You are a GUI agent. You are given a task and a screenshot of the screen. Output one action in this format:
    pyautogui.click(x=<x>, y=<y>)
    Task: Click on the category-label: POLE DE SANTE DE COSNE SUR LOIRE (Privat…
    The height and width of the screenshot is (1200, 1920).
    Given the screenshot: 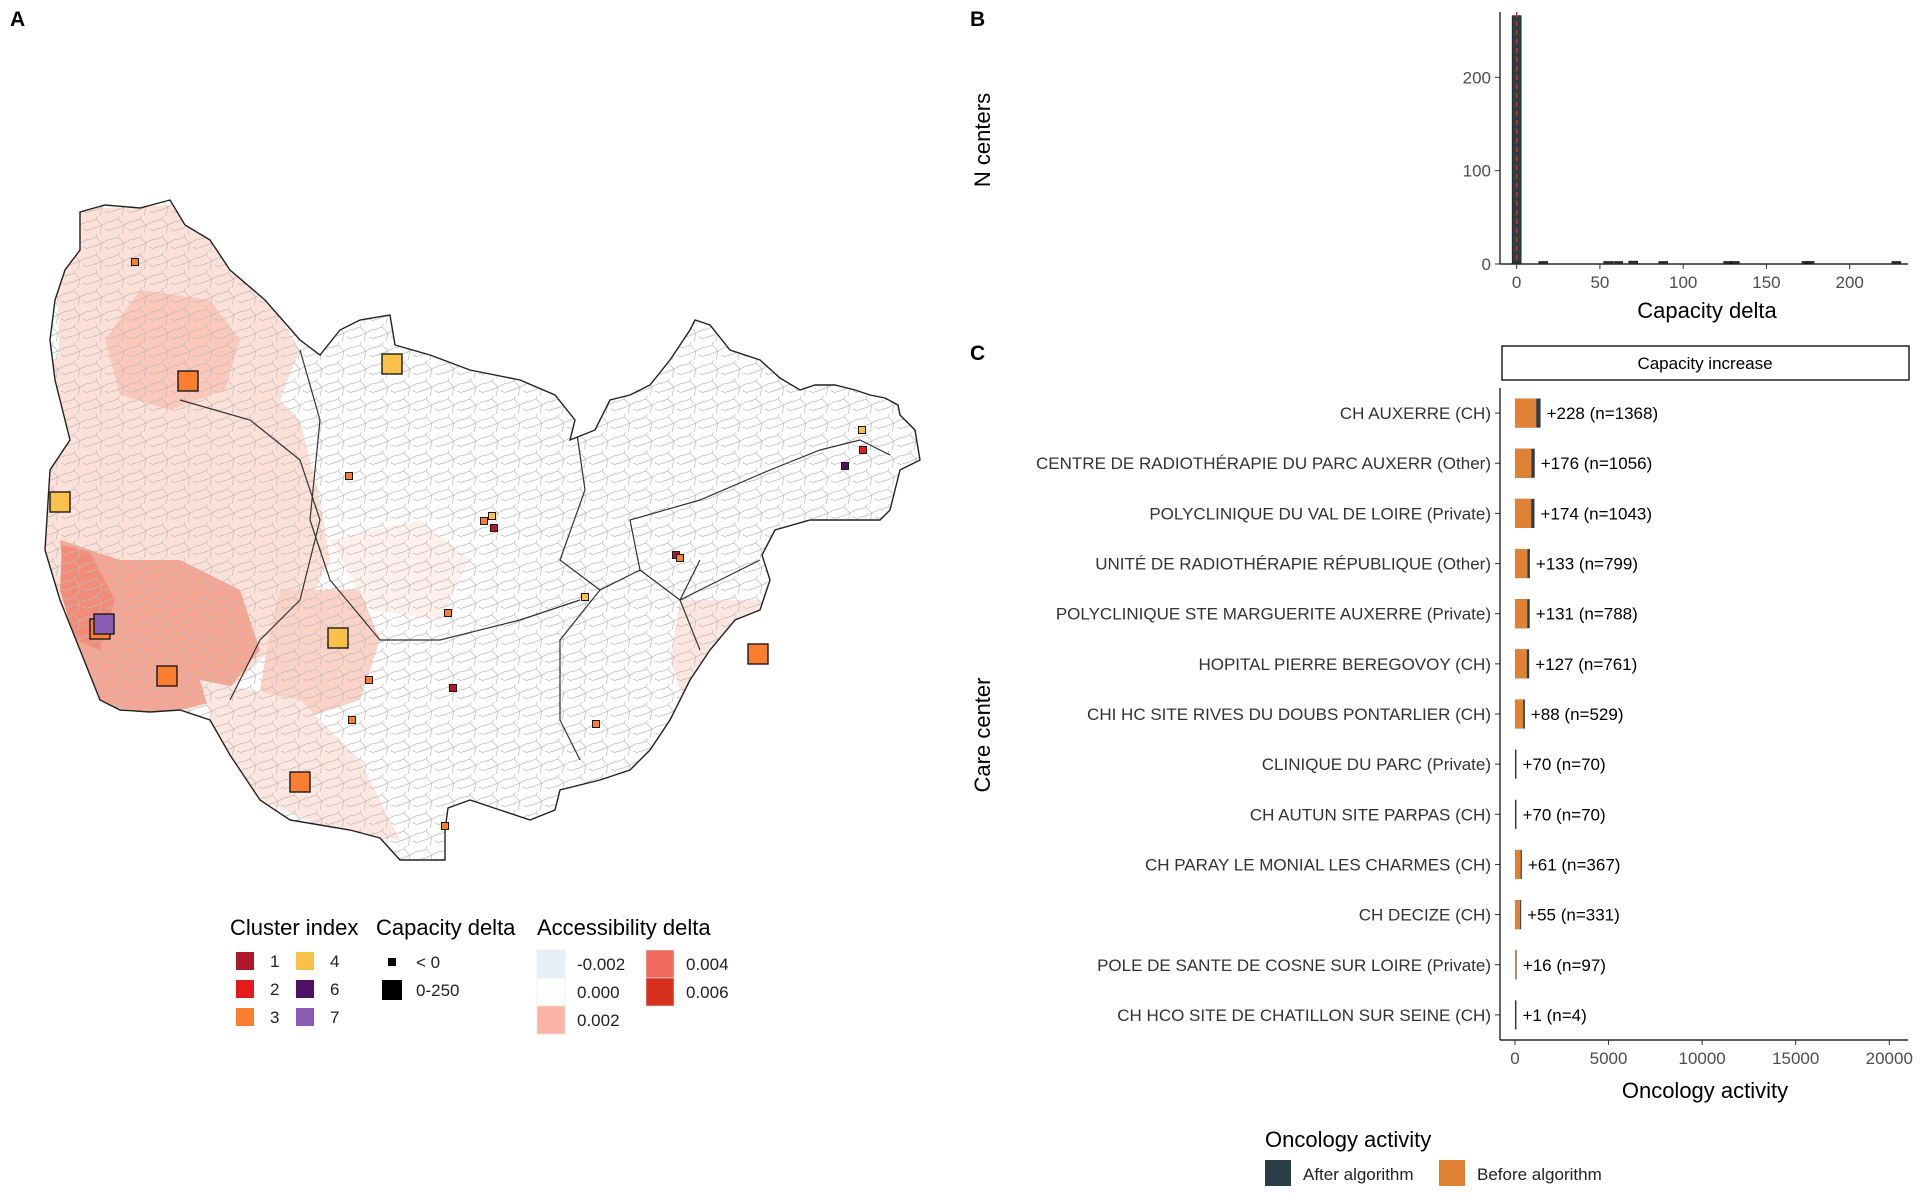 What is the action you would take?
    pyautogui.click(x=1294, y=965)
    